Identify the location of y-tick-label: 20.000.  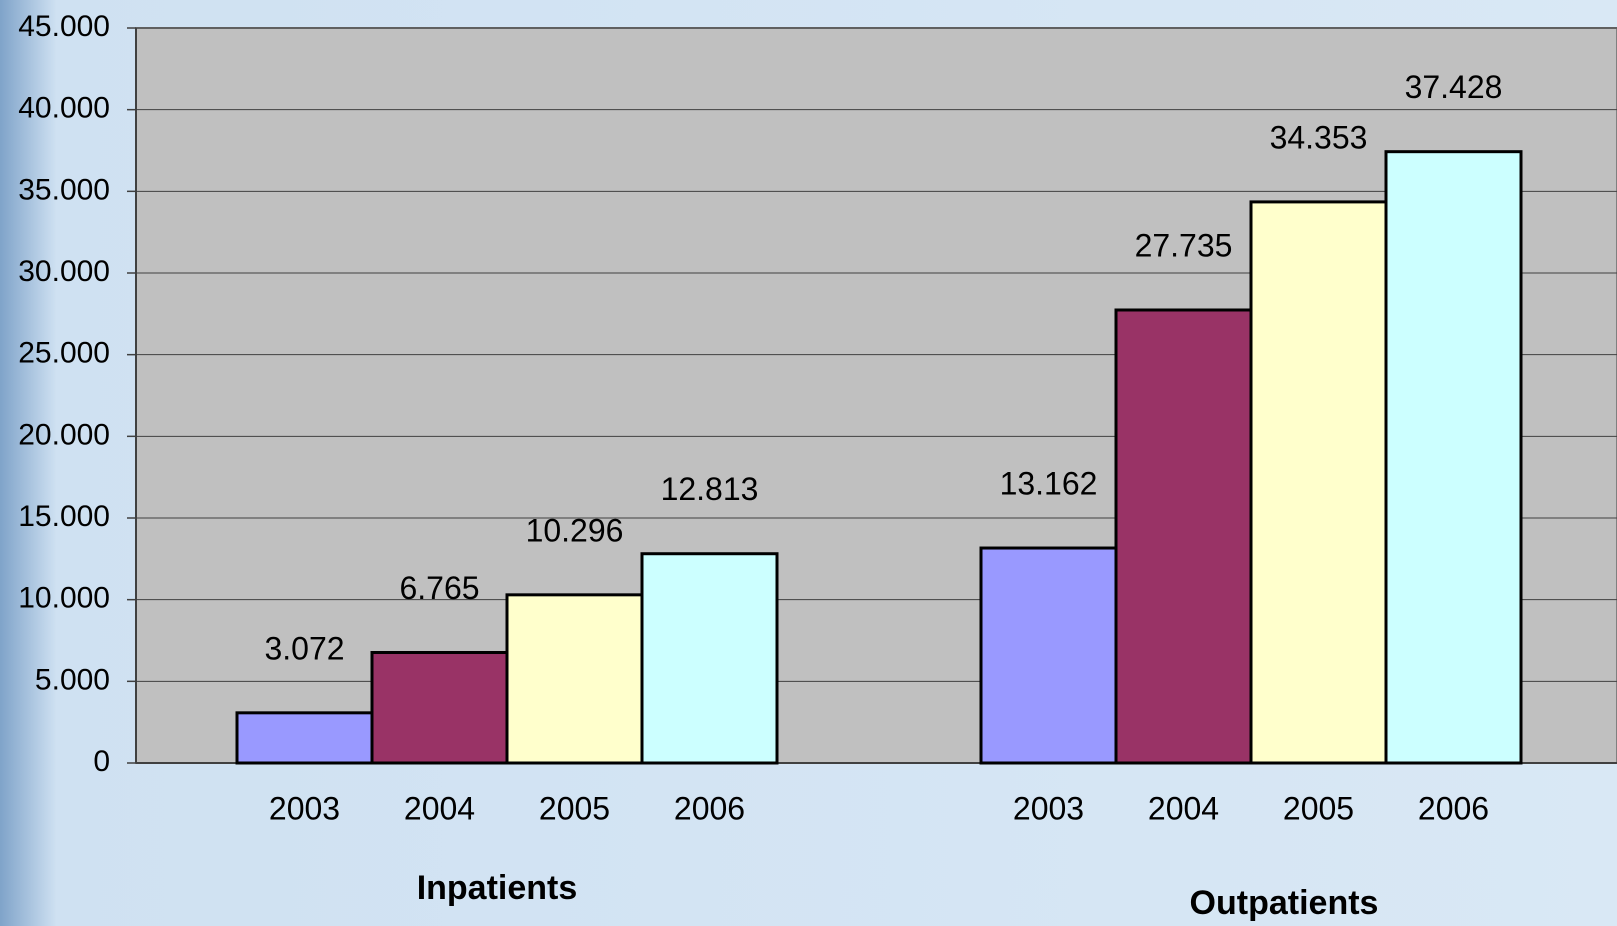
(64, 434).